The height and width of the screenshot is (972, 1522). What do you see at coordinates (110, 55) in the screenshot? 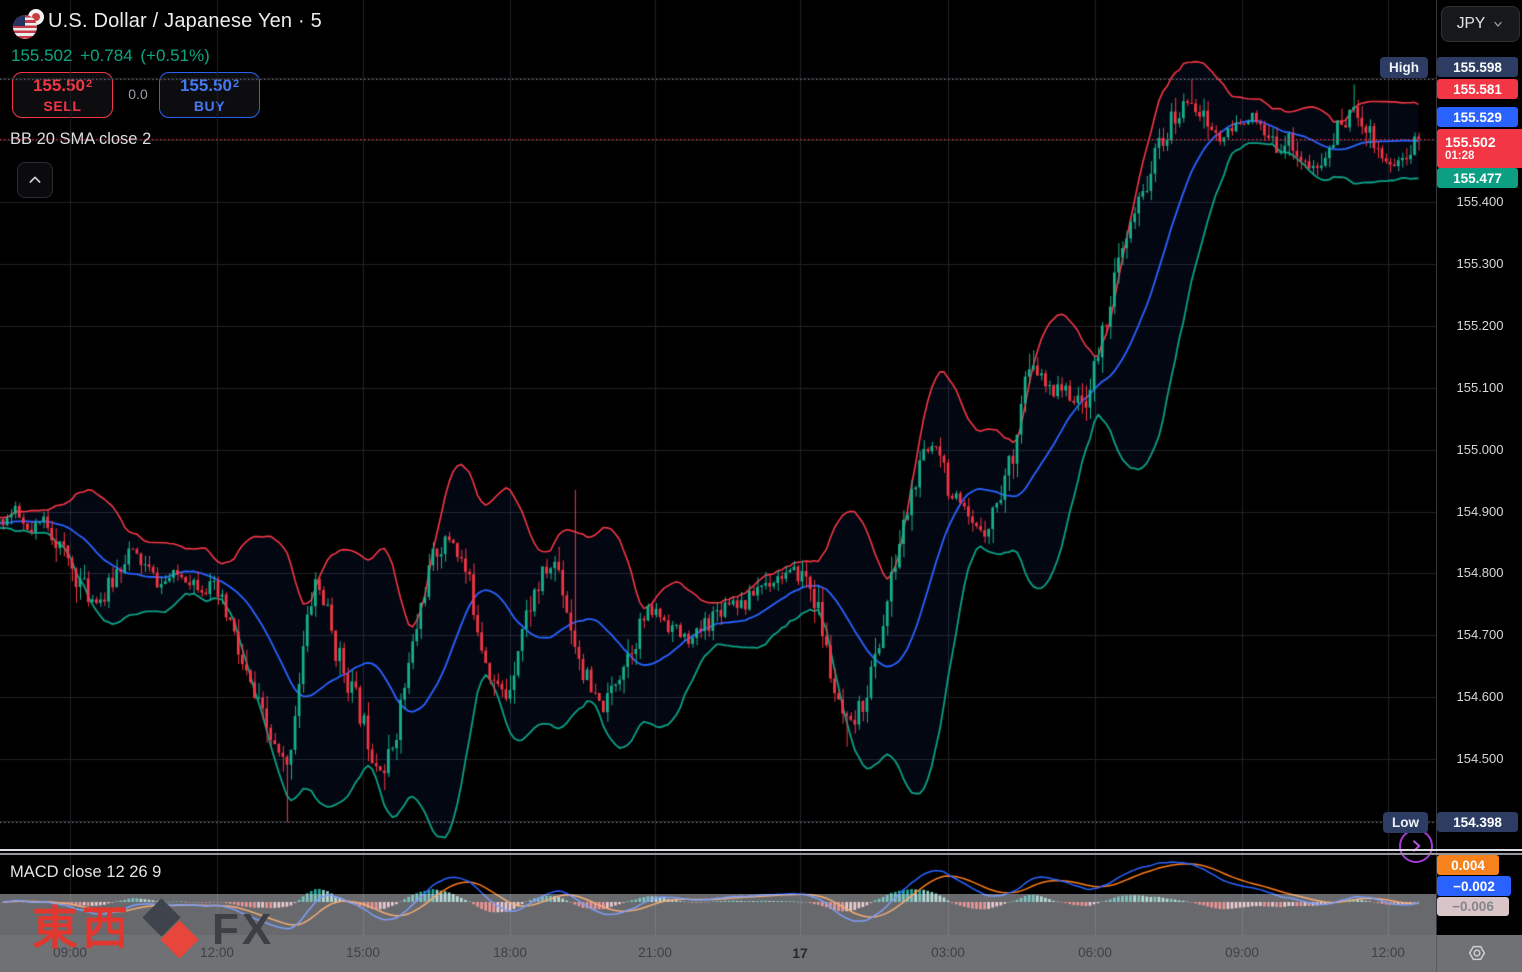
I see `price-change-line: 155.502 +0.784 (+0.51%)` at bounding box center [110, 55].